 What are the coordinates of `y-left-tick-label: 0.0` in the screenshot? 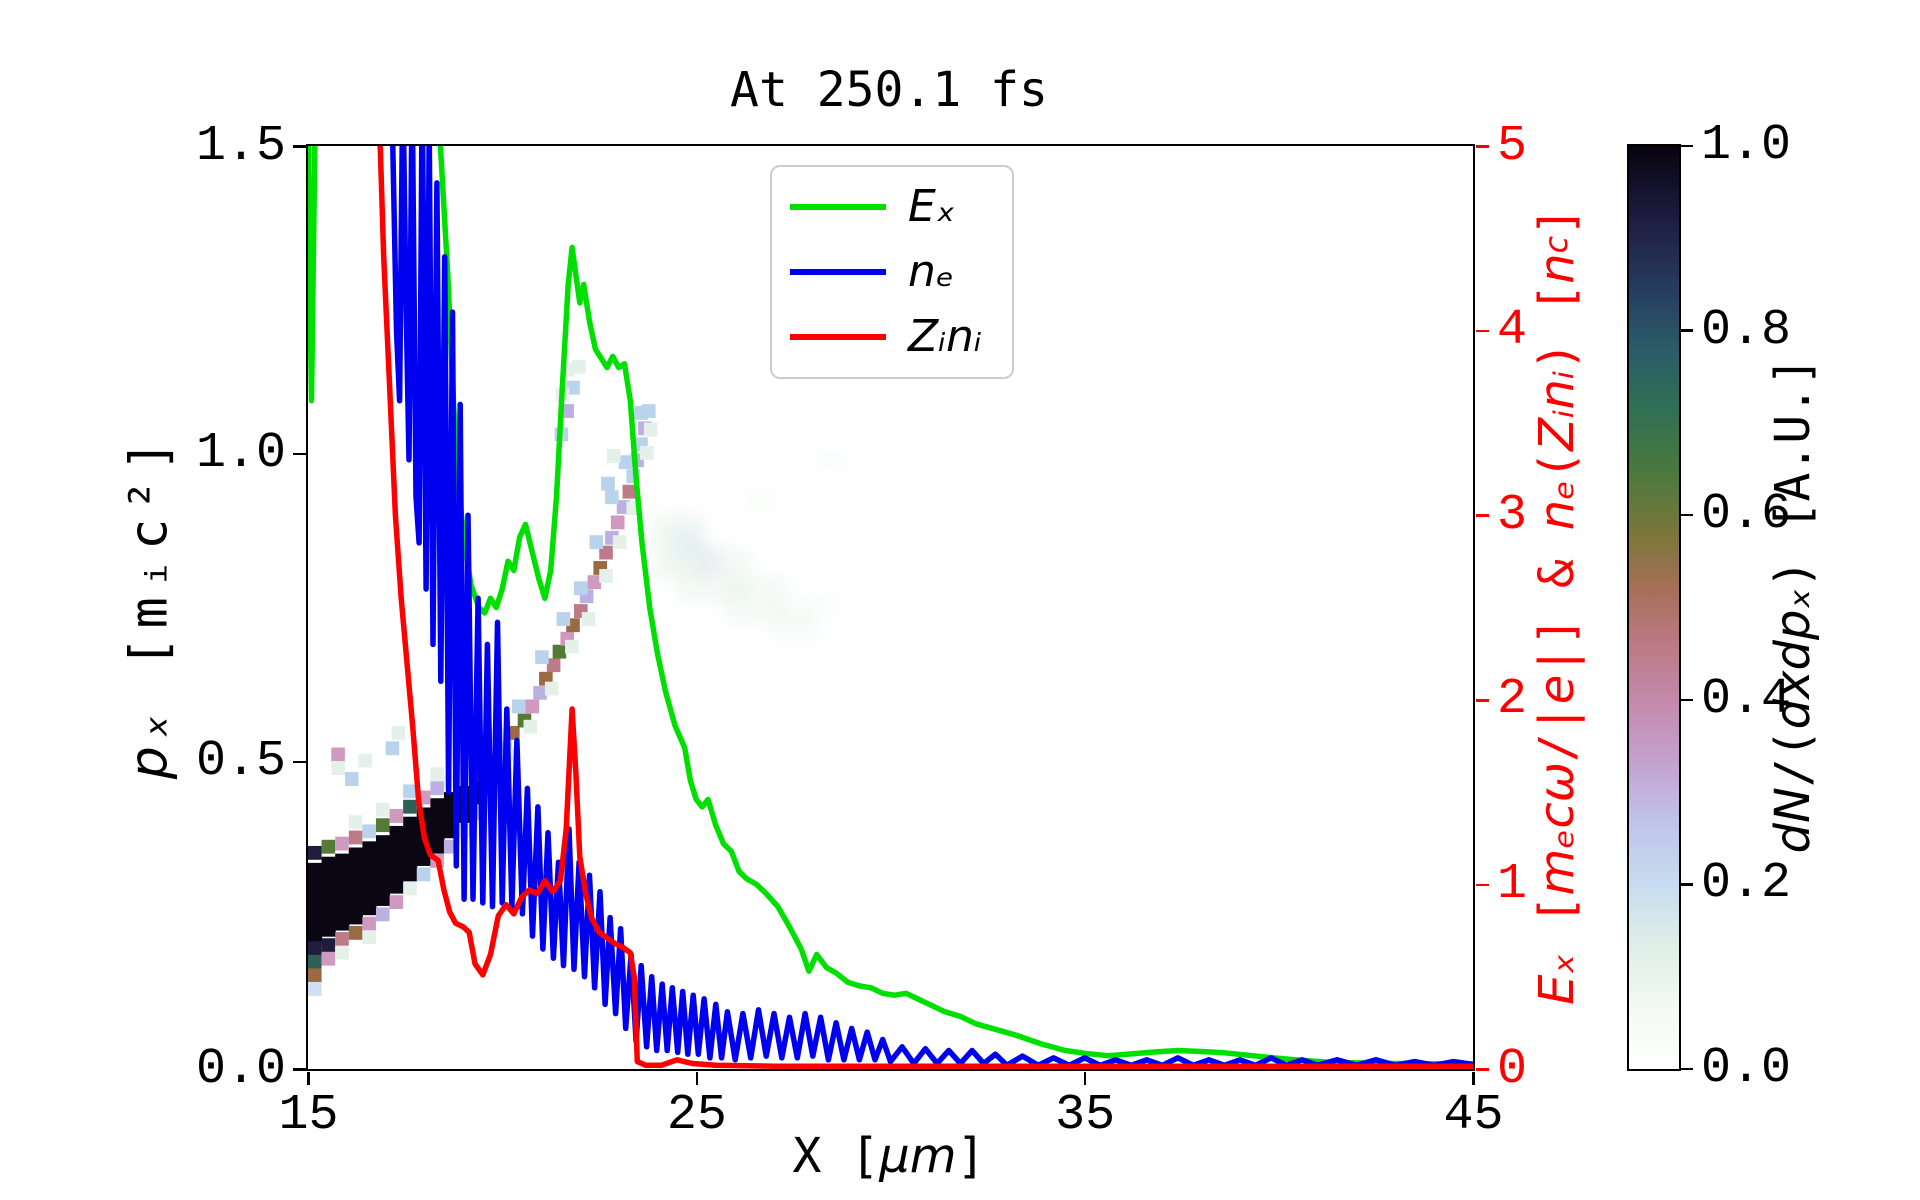 It's located at (240, 1069).